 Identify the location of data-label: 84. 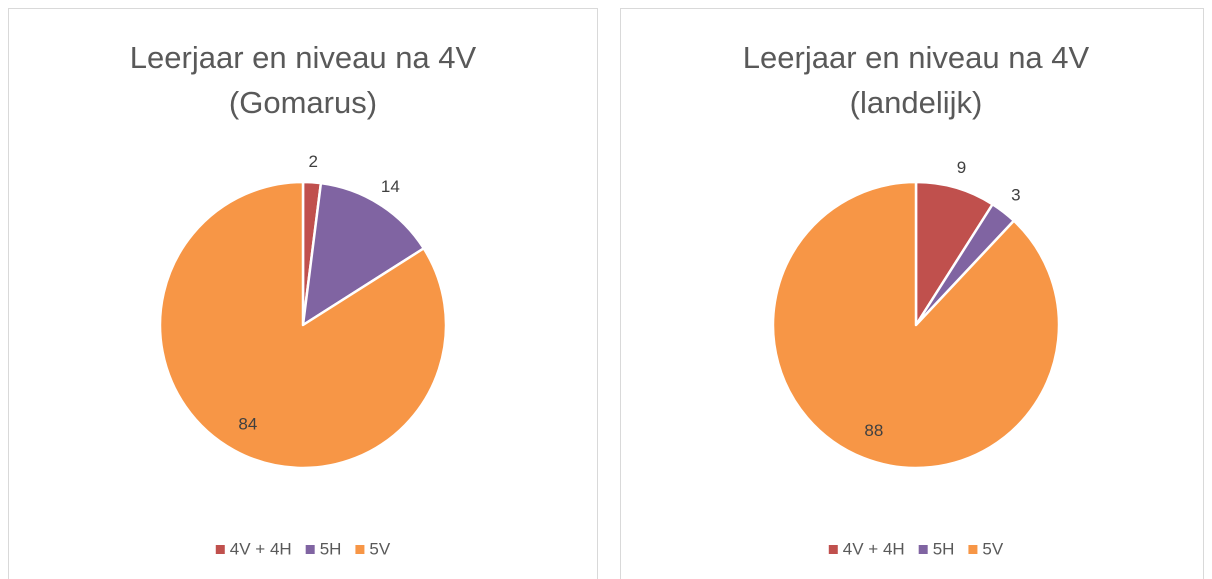
(247, 424).